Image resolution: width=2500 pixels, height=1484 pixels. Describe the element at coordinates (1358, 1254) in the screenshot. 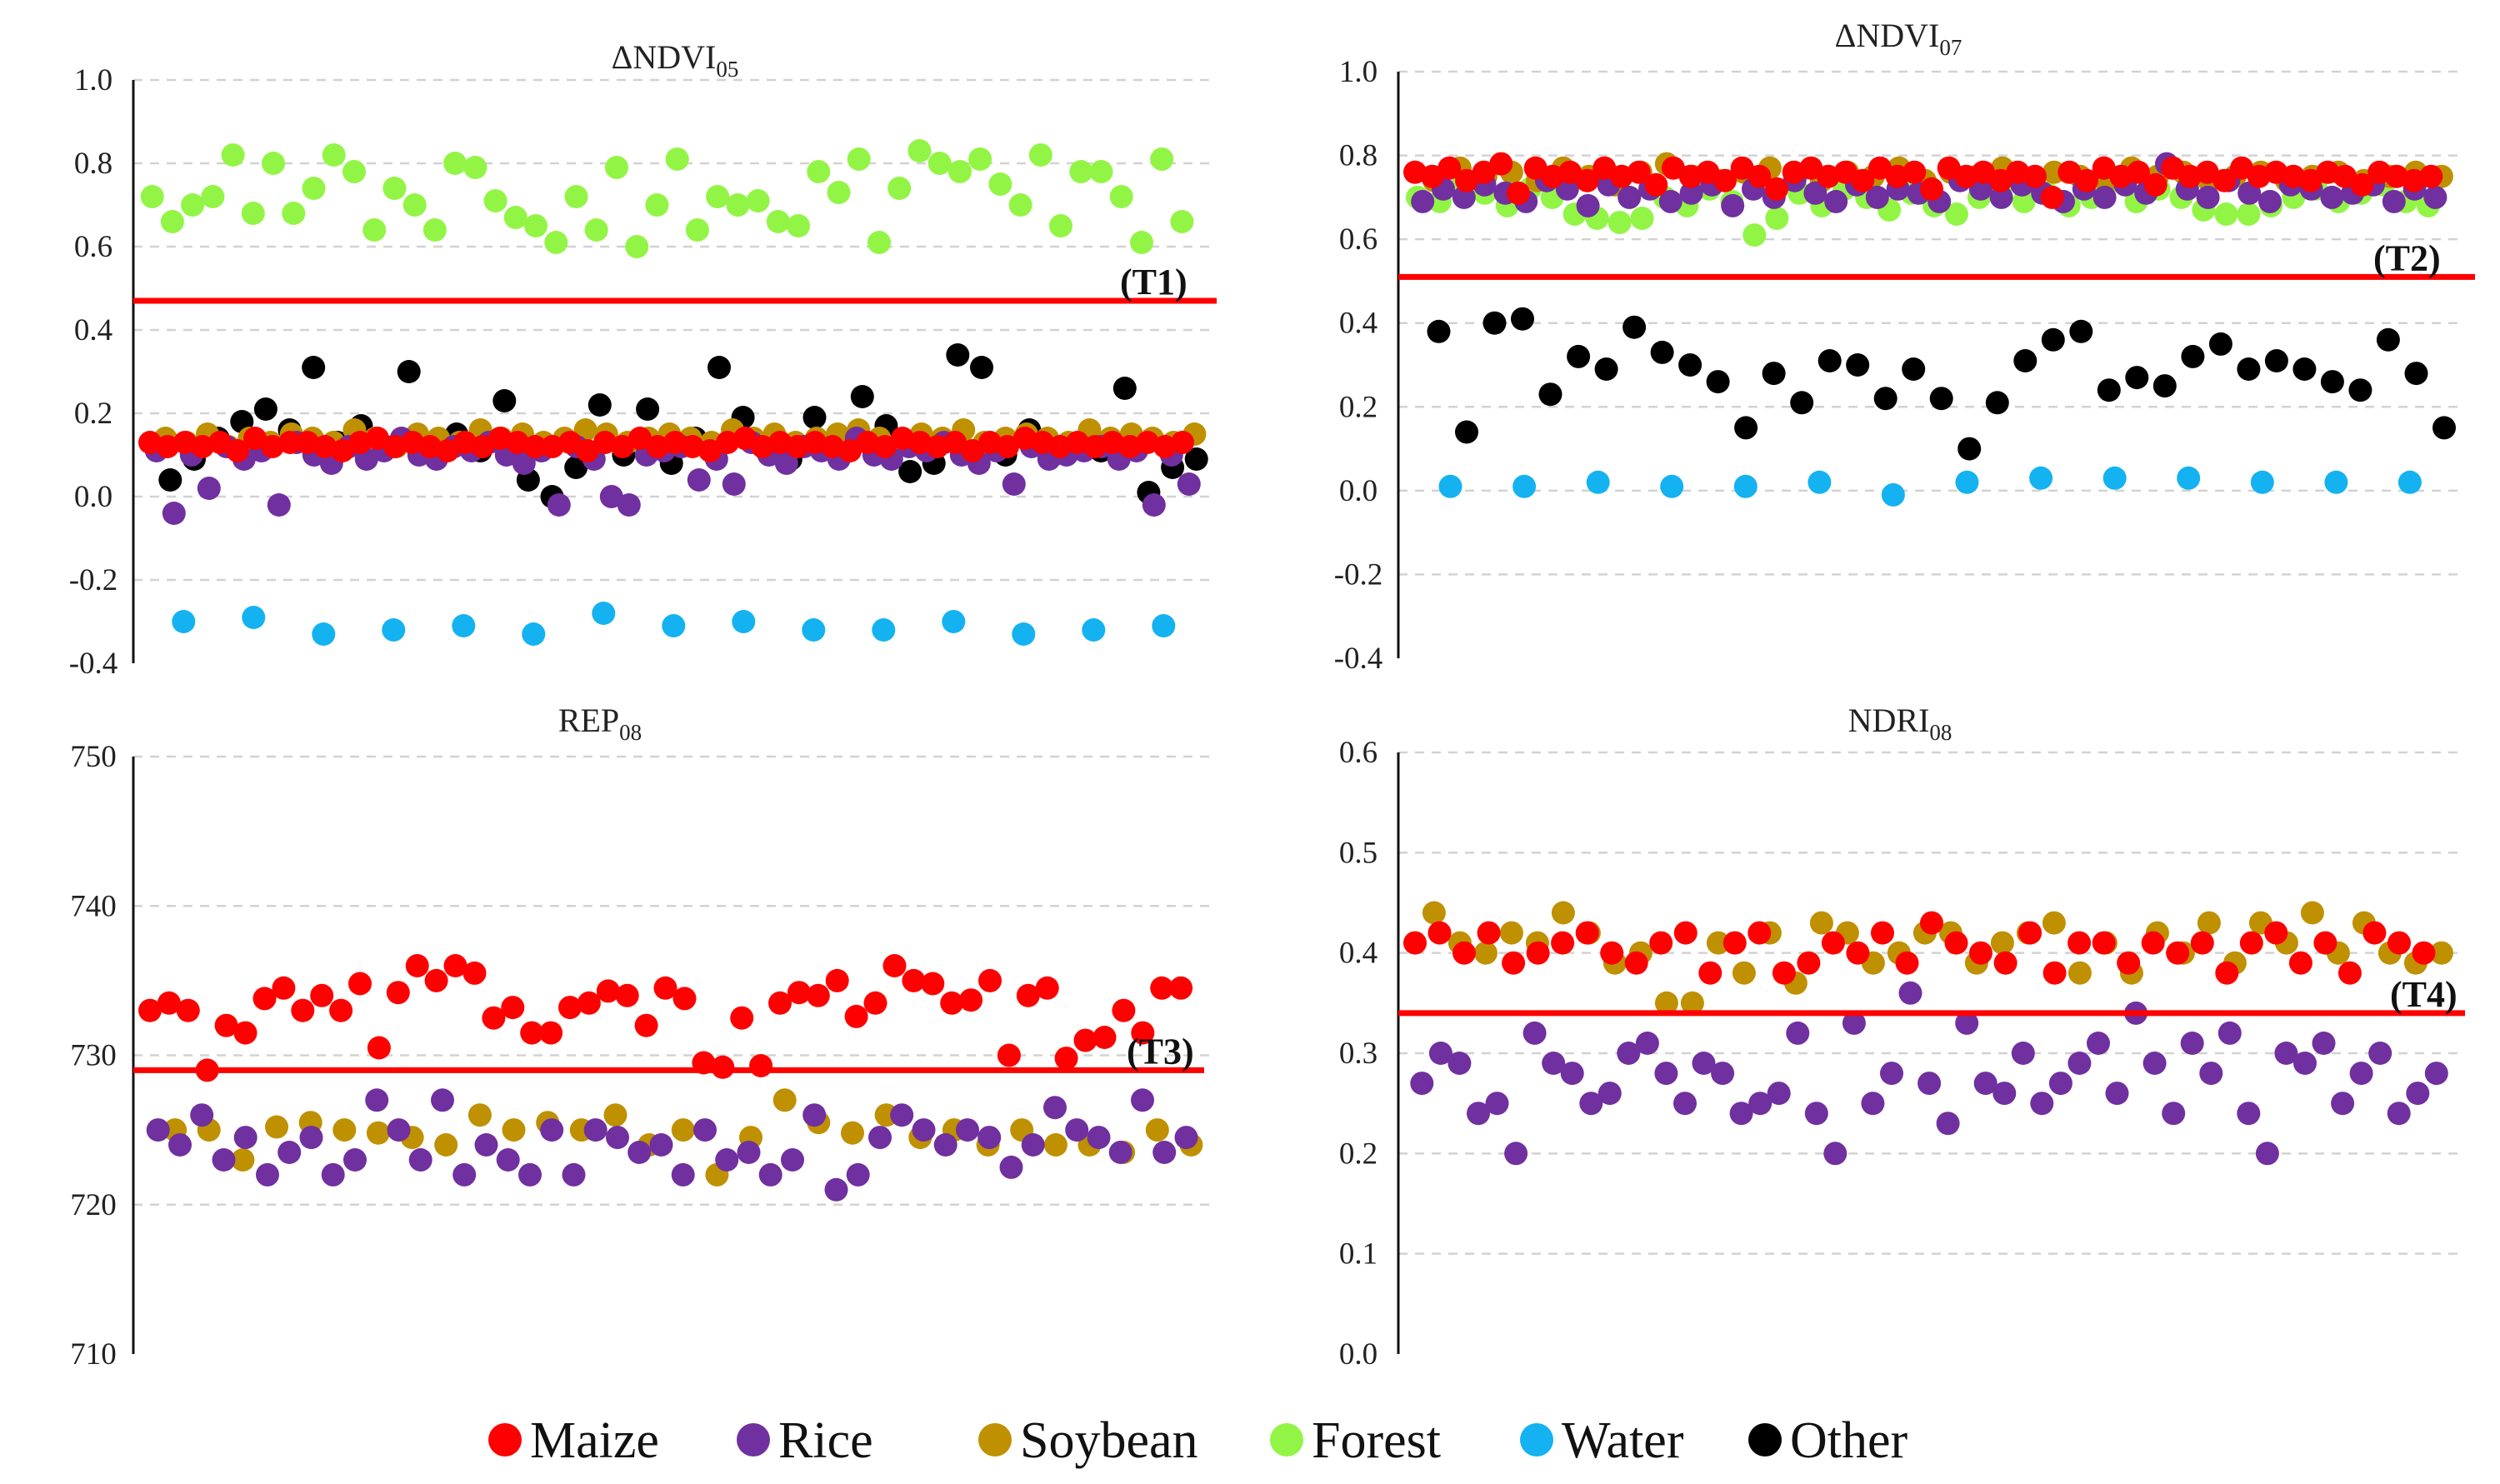

I see `y-tick-label: 0.1` at that location.